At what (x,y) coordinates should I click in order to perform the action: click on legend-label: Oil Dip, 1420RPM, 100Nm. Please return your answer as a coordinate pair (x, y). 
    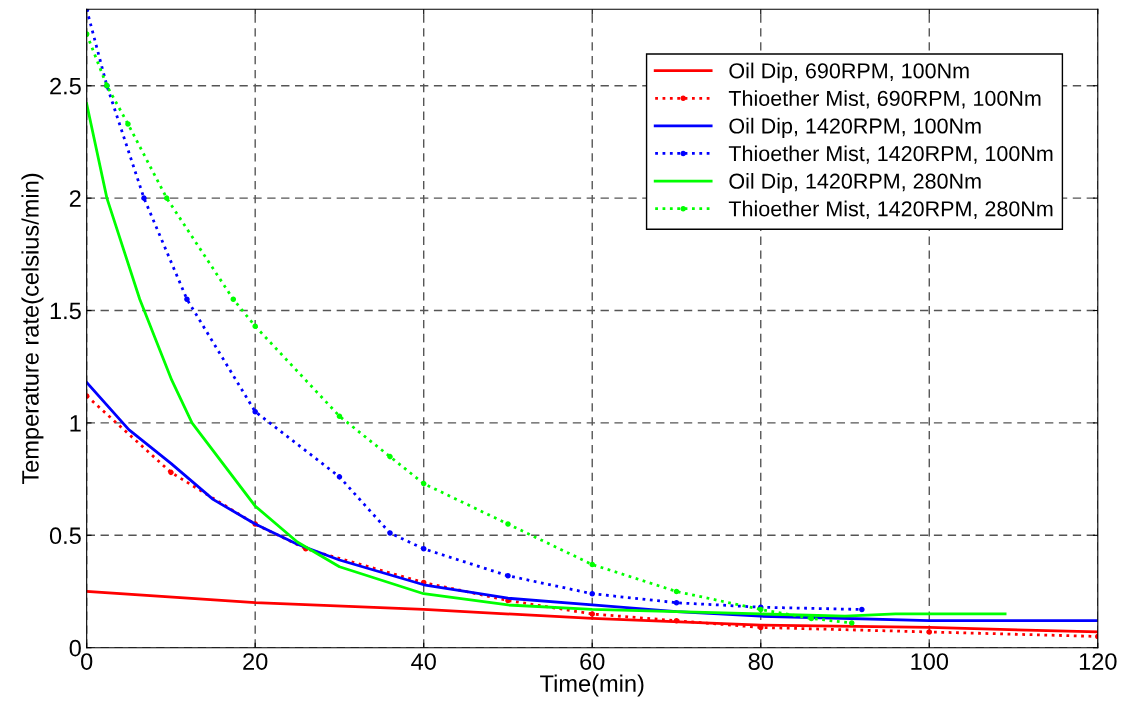
    Looking at the image, I should click on (855, 127).